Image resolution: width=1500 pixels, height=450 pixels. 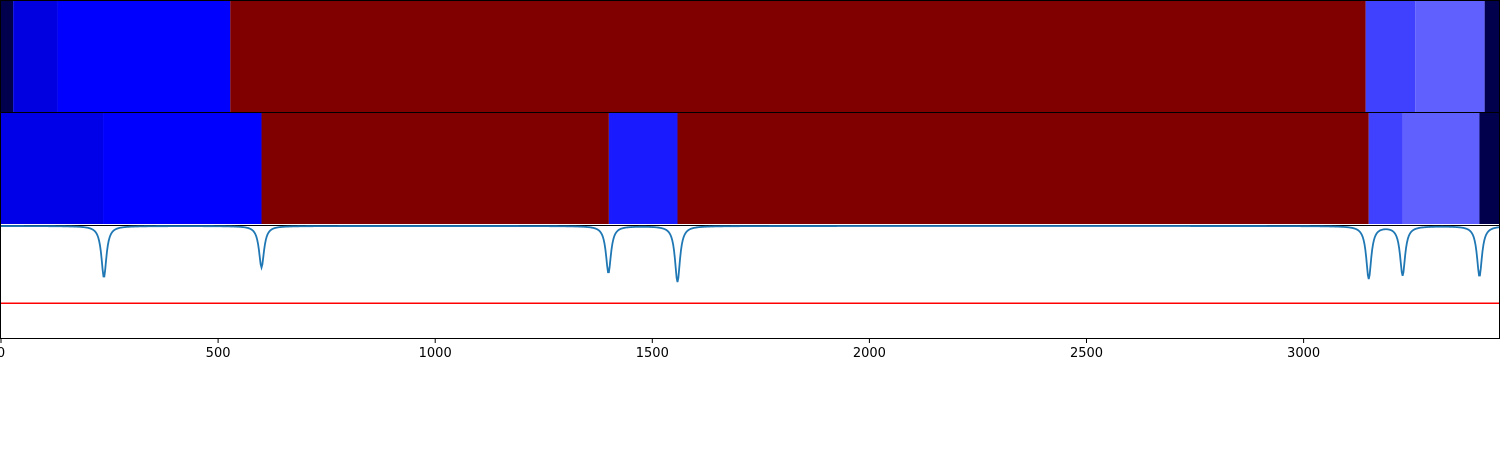 What do you see at coordinates (435, 353) in the screenshot?
I see `x-tick-label-1000: 1000` at bounding box center [435, 353].